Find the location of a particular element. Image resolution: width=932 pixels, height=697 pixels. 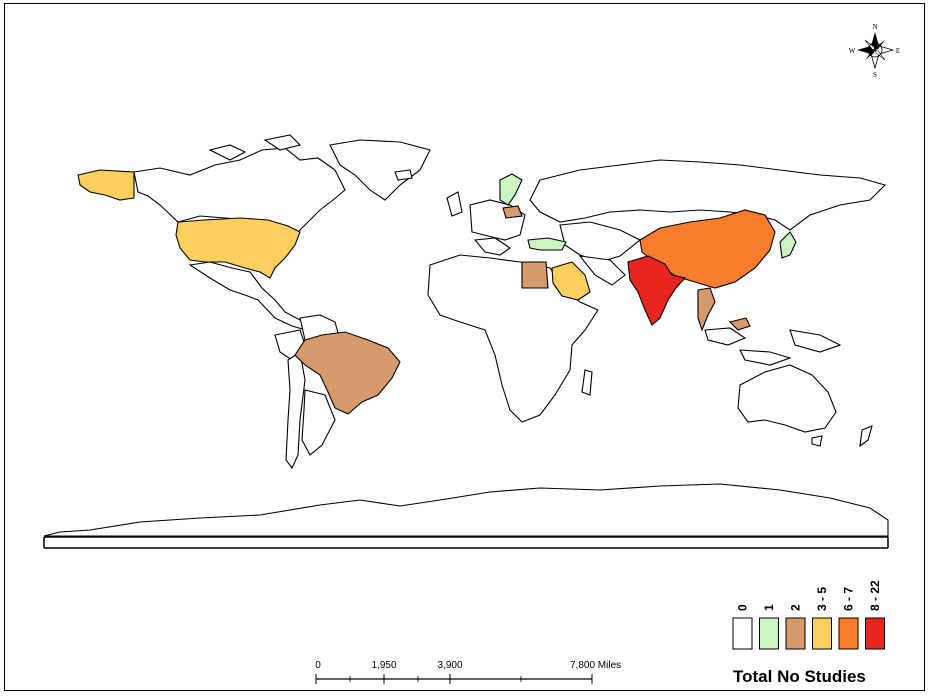

country-greenland is located at coordinates (380, 170).